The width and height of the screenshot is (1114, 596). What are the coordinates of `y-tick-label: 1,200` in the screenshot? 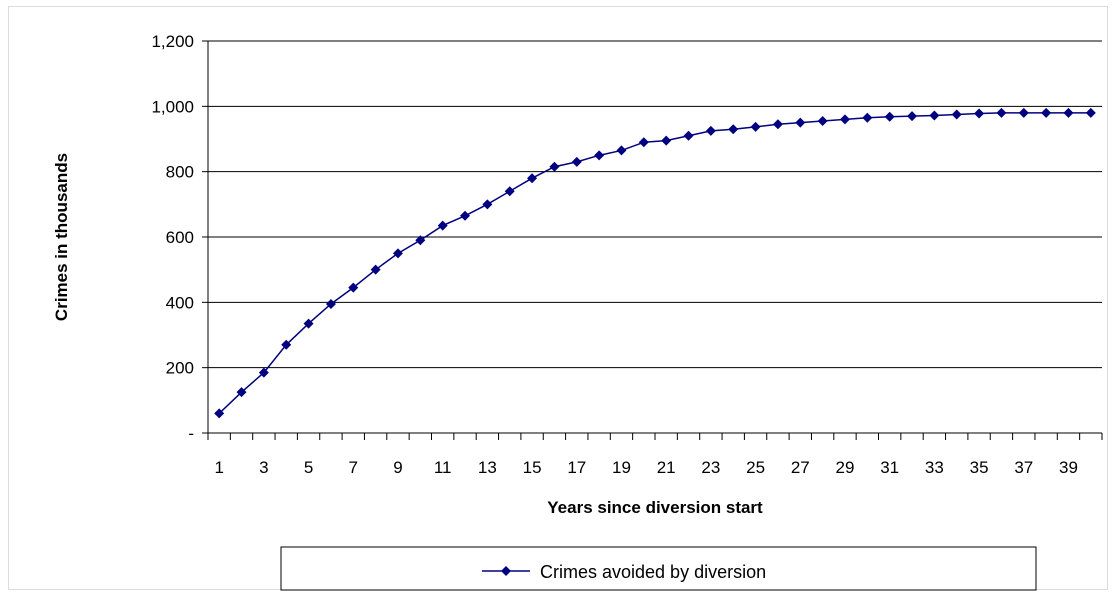 It's located at (172, 41).